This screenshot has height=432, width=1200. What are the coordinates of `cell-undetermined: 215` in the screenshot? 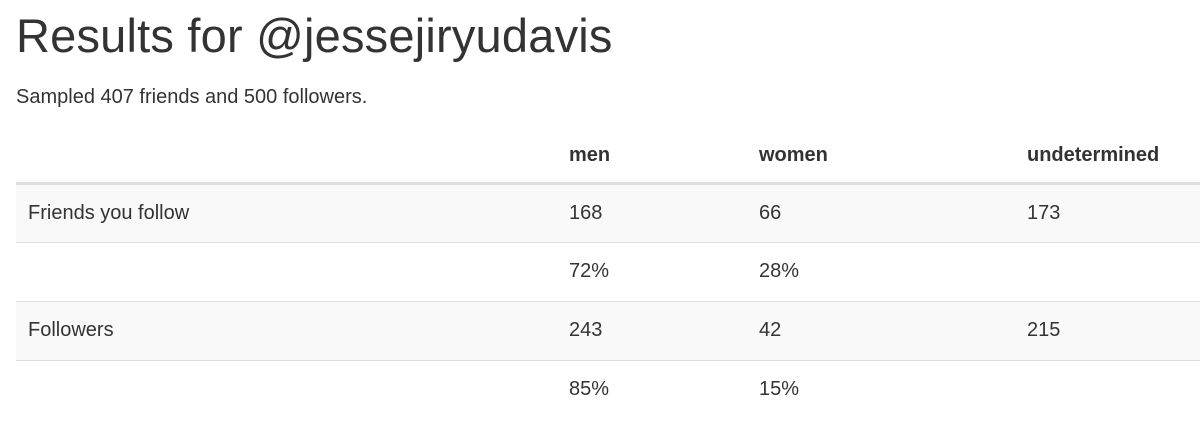 It's located at (1107, 330).